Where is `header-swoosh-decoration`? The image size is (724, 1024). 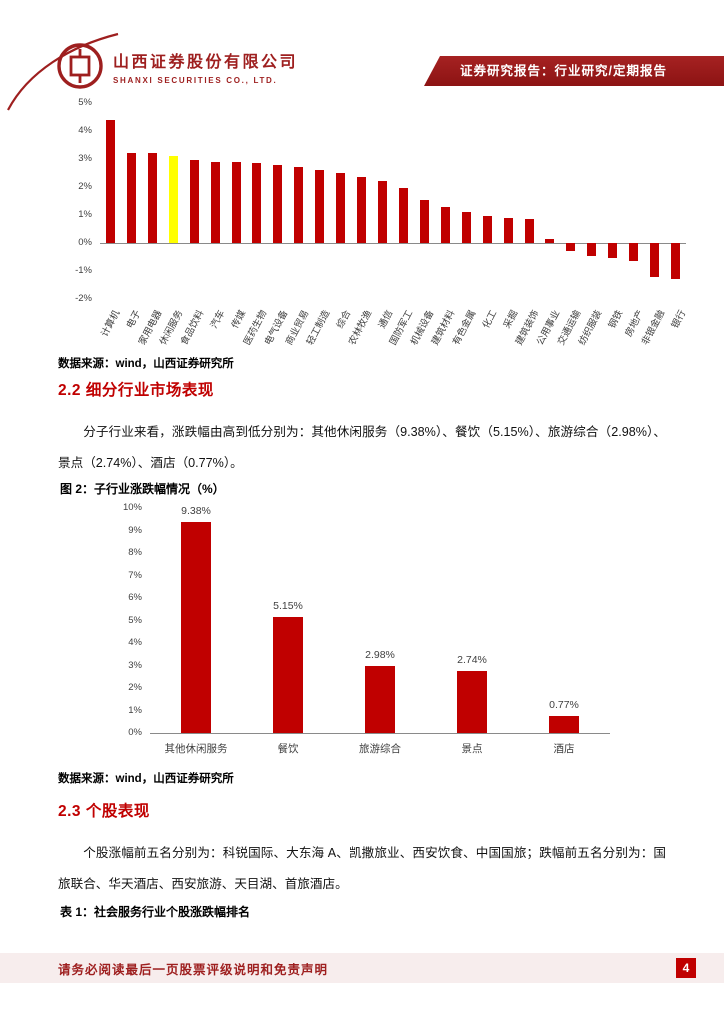
header-swoosh-decoration is located at coordinates (63, 71).